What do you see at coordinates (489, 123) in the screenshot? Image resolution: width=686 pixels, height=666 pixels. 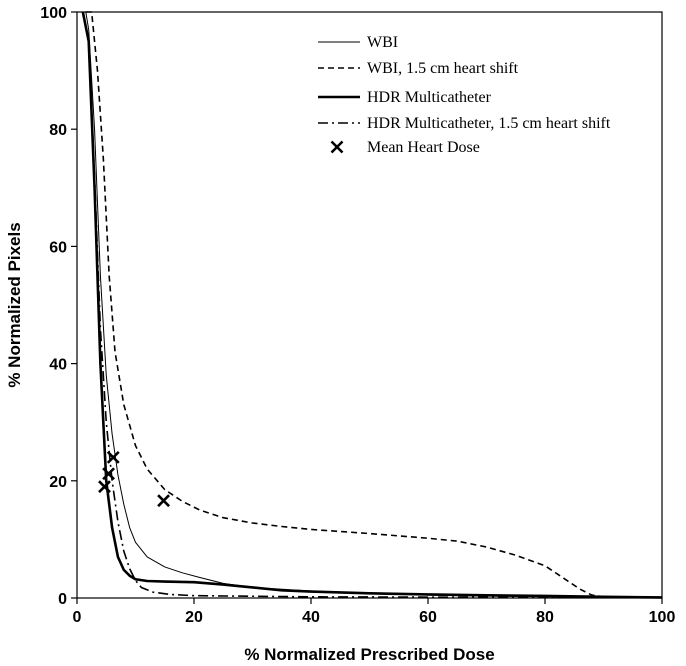 I see `legend-label: HDR Multicatheter, 1.5 cm heart shift` at bounding box center [489, 123].